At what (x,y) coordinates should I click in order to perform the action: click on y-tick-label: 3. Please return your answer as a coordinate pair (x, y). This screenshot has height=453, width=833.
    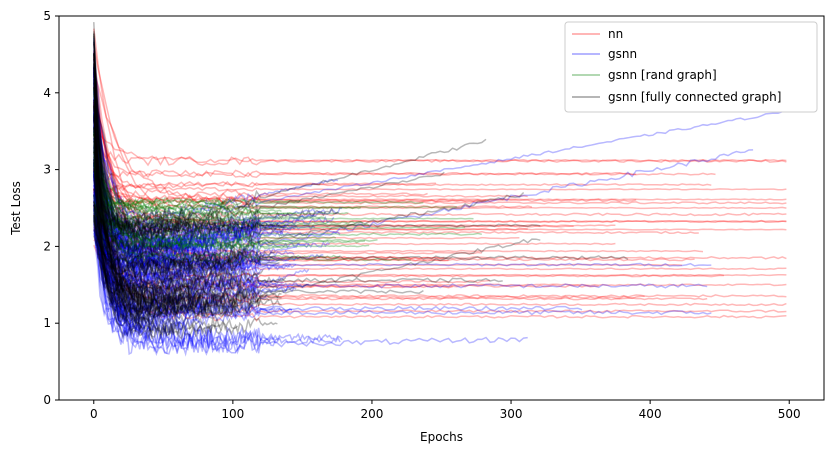
    Looking at the image, I should click on (47, 170).